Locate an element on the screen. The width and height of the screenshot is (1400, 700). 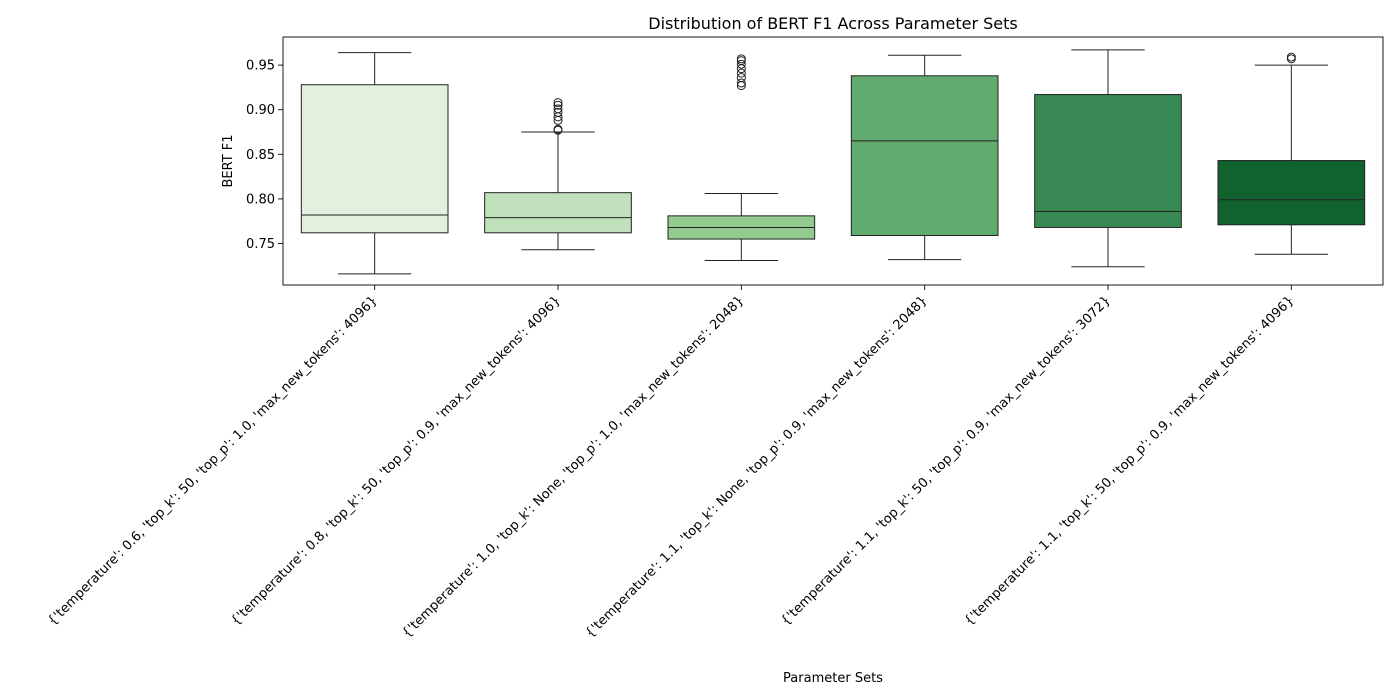
y-tick-label: 0.85 is located at coordinates (260, 155).